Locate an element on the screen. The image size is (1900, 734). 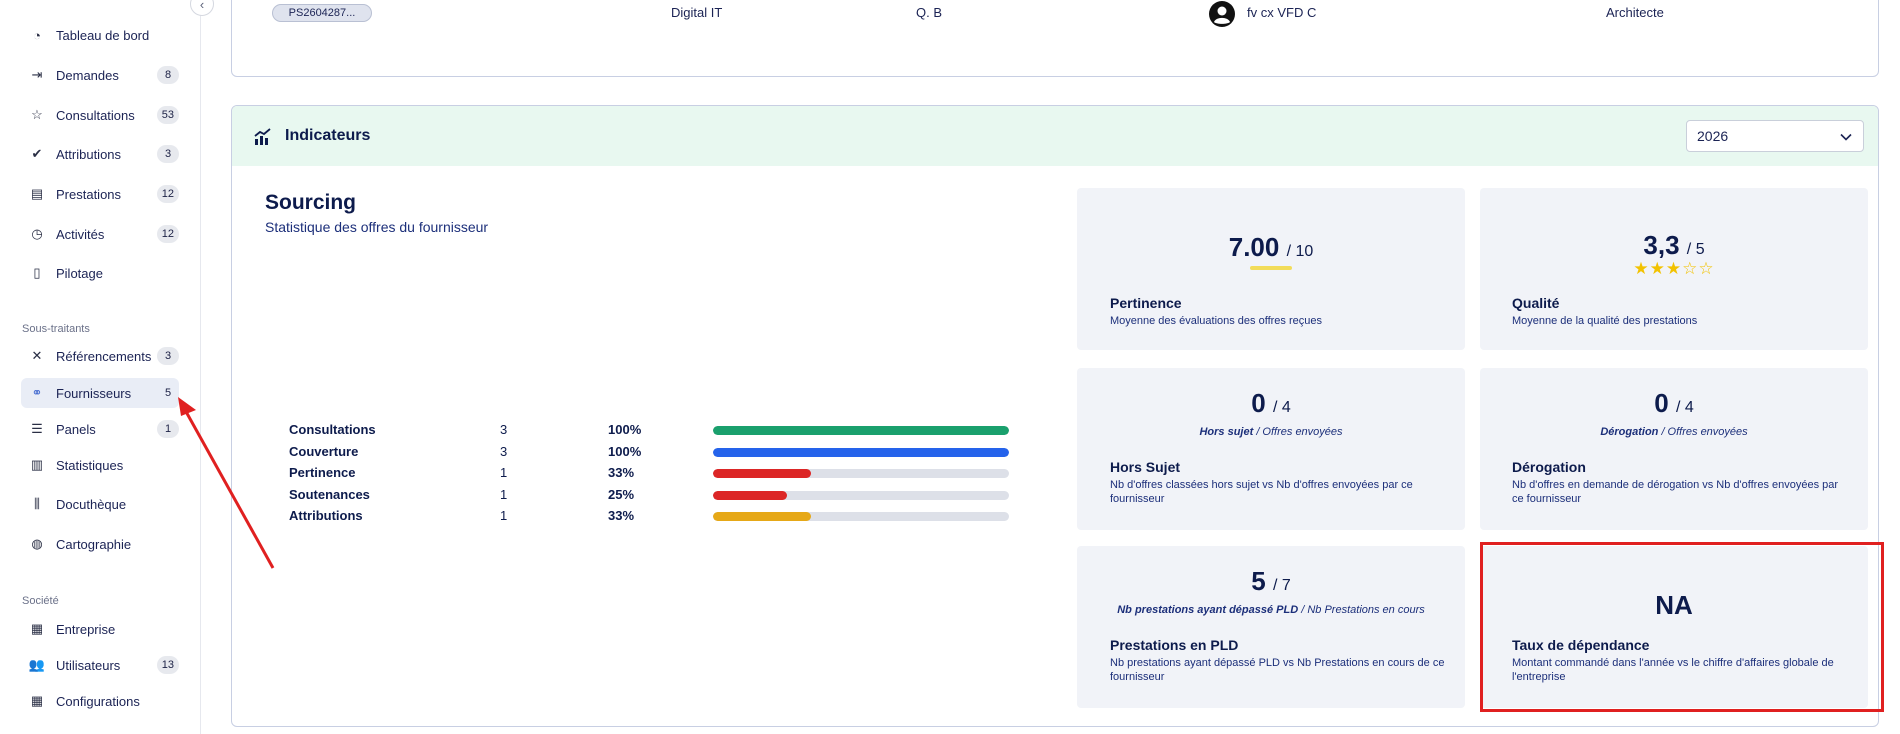
star-rating: ★★★☆☆ is located at coordinates (1674, 269).